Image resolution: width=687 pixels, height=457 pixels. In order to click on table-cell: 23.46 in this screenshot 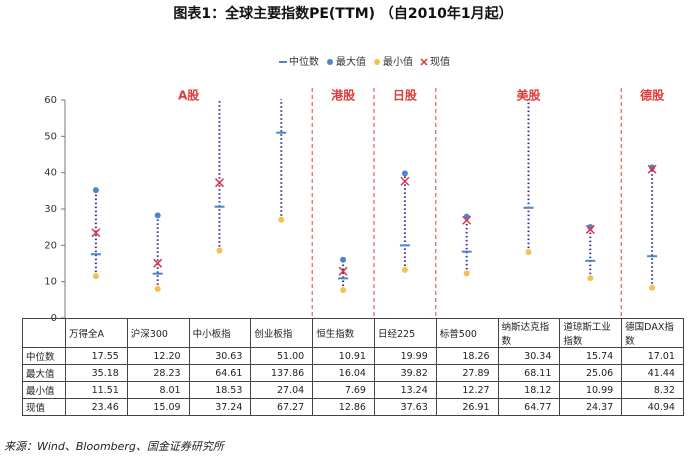, I will do `click(96, 407)`.